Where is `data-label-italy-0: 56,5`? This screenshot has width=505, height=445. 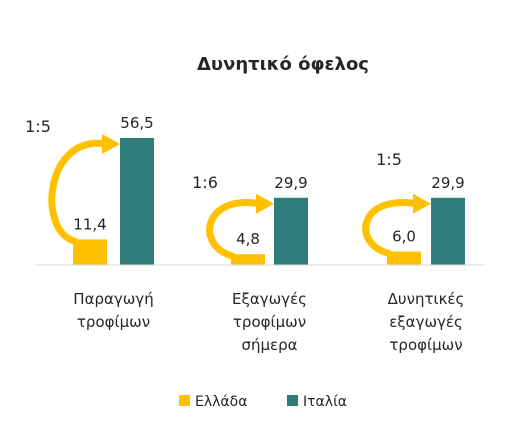
data-label-italy-0: 56,5 is located at coordinates (136, 123).